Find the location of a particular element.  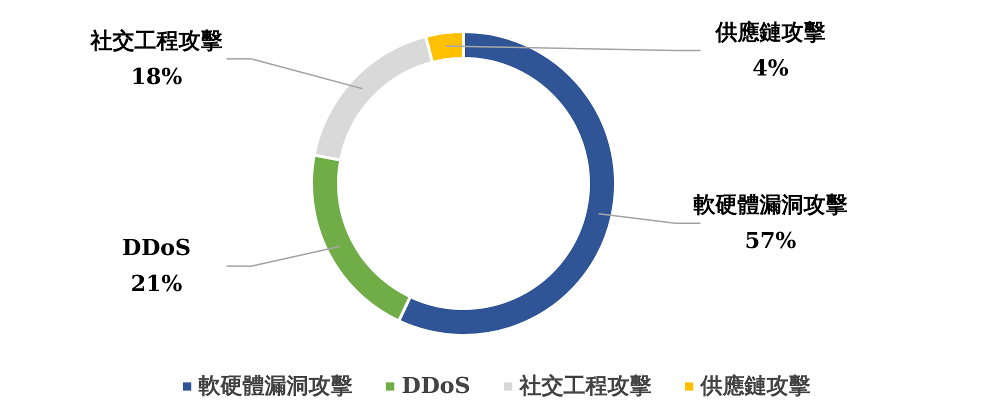

legend-label: 軟硬體漏洞攻擊 is located at coordinates (275, 386).